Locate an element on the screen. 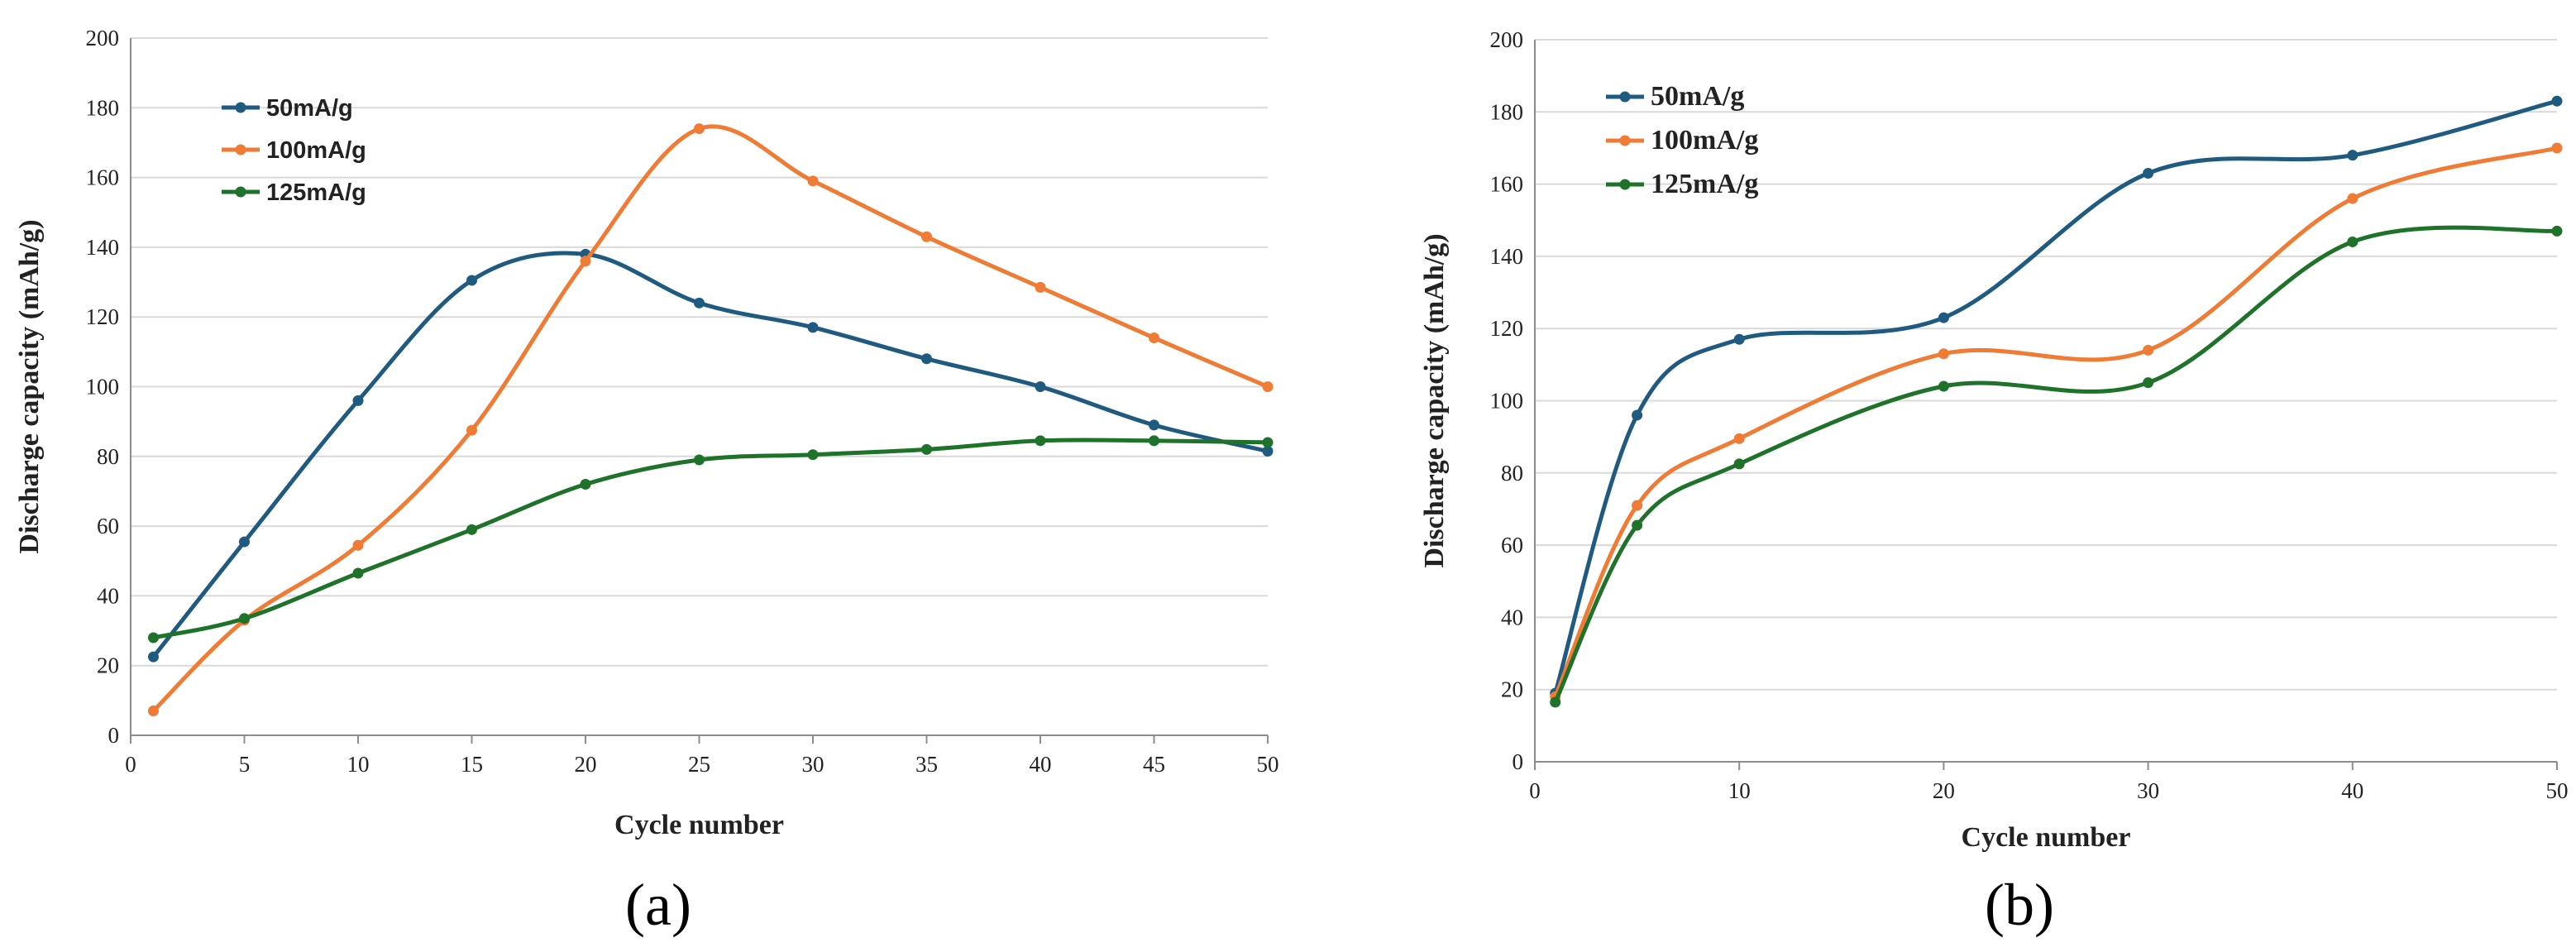 The height and width of the screenshot is (952, 2576). y-tick-label: 60 is located at coordinates (1512, 545).